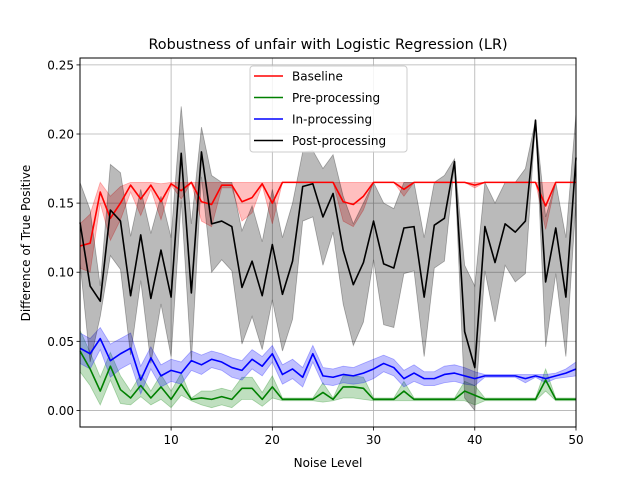 This screenshot has width=640, height=480. What do you see at coordinates (60, 411) in the screenshot?
I see `y-tick-label: 0.00` at bounding box center [60, 411].